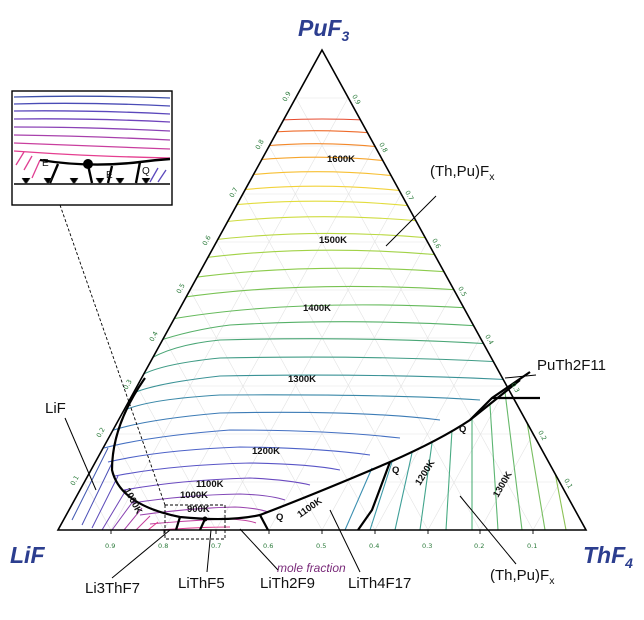  Describe the element at coordinates (92, 148) in the screenshot. I see `inset-zoom-panel: E E Q` at that location.